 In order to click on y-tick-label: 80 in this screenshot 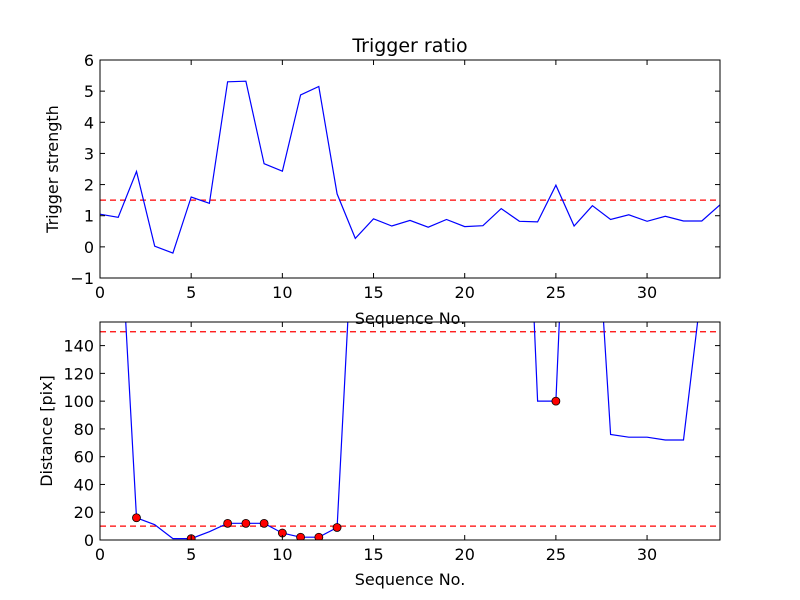, I will do `click(84, 429)`.